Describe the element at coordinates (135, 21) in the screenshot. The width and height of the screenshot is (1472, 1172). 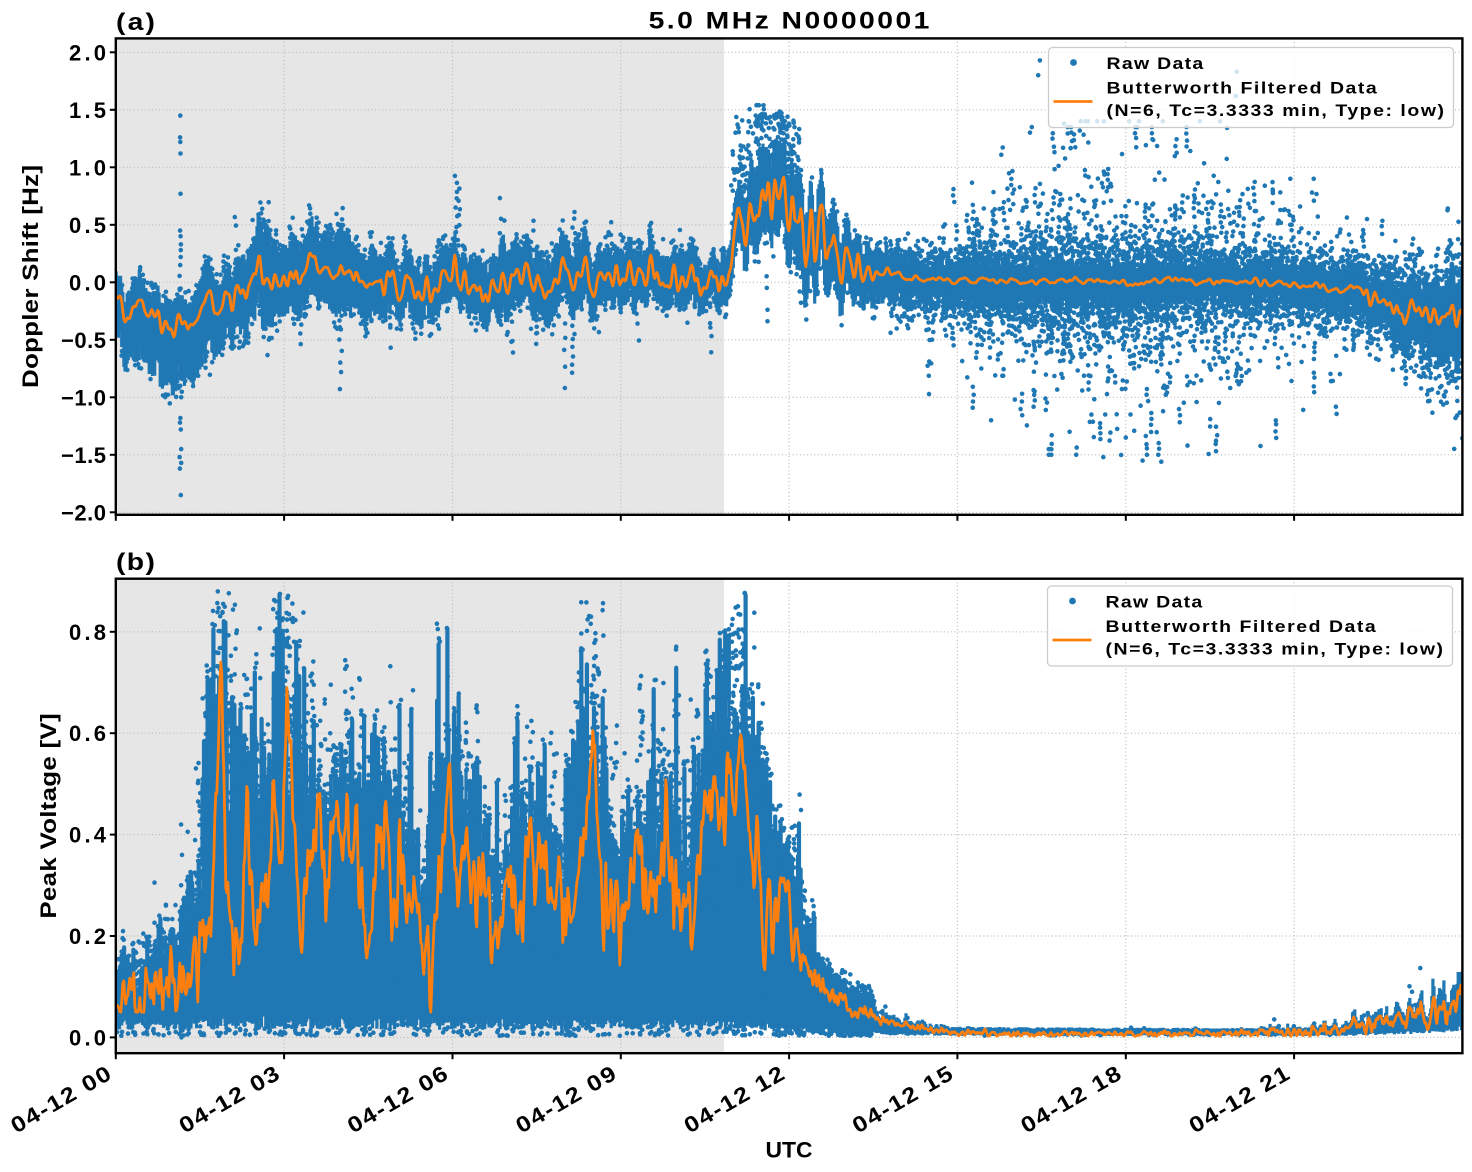
I see `svg-text: (a)` at that location.